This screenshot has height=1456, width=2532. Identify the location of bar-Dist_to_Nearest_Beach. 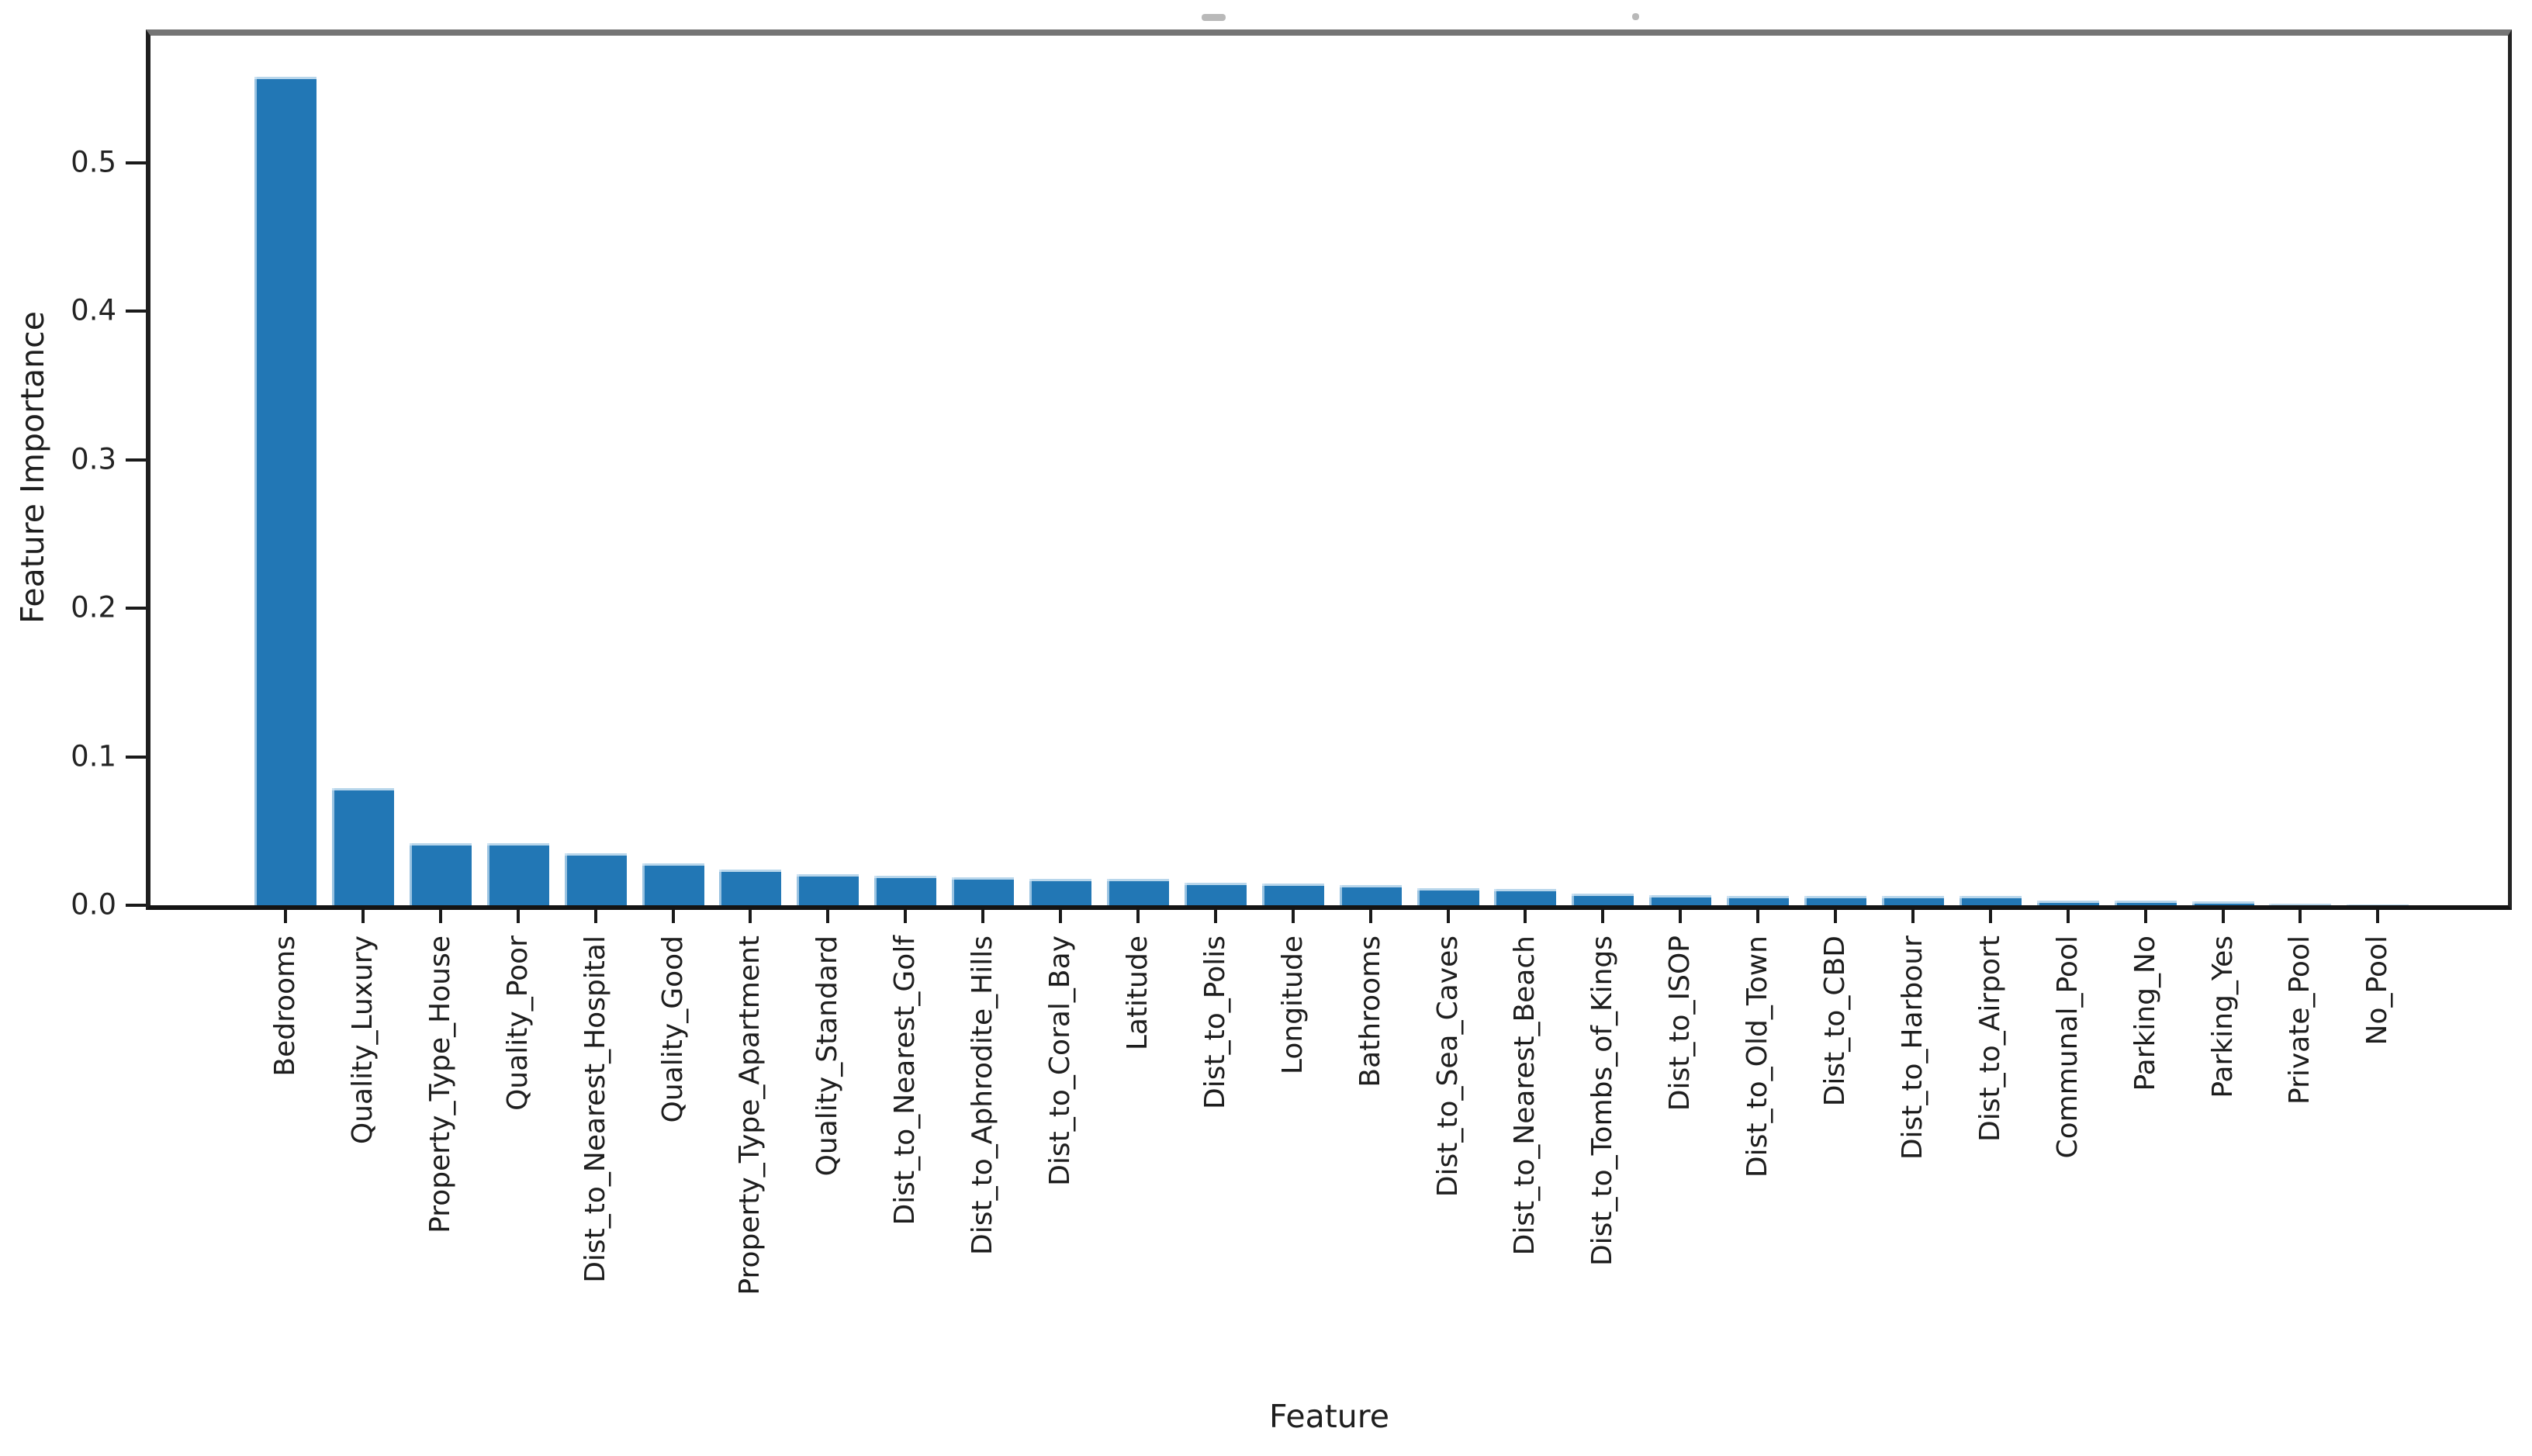
(1525, 897).